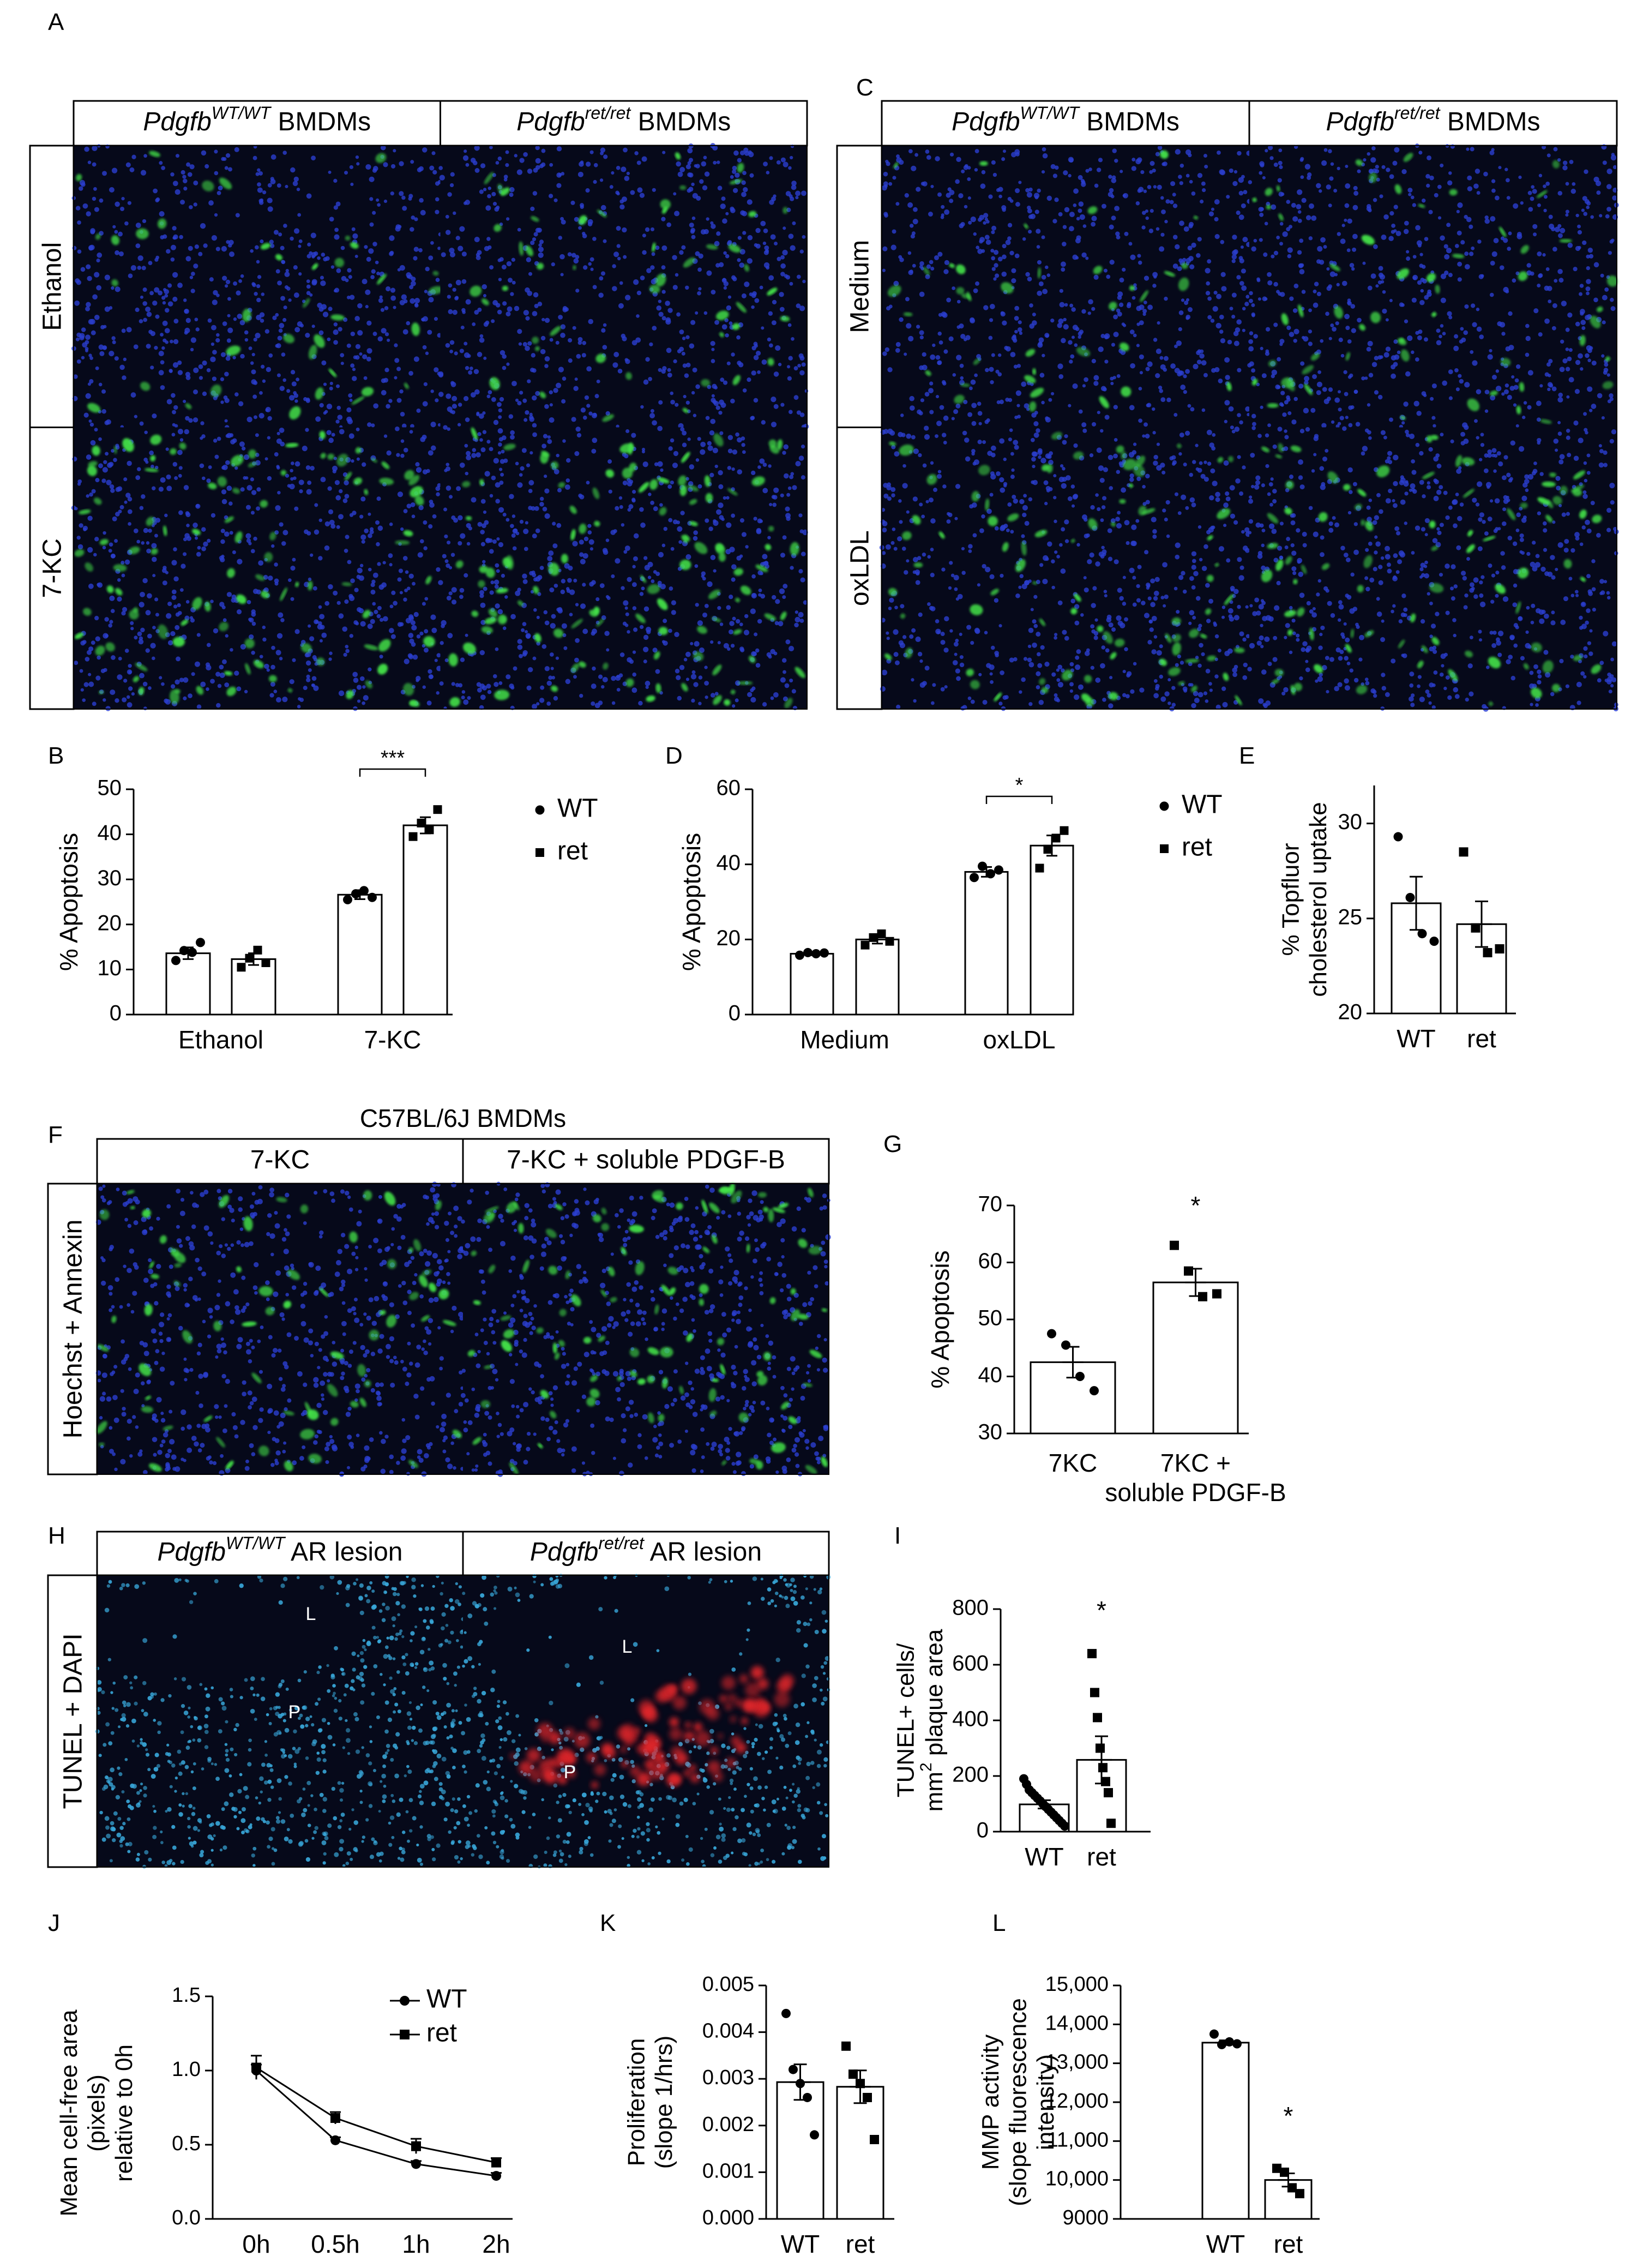 The width and height of the screenshot is (1637, 2268). I want to click on micrograph-tile, so click(1066, 286).